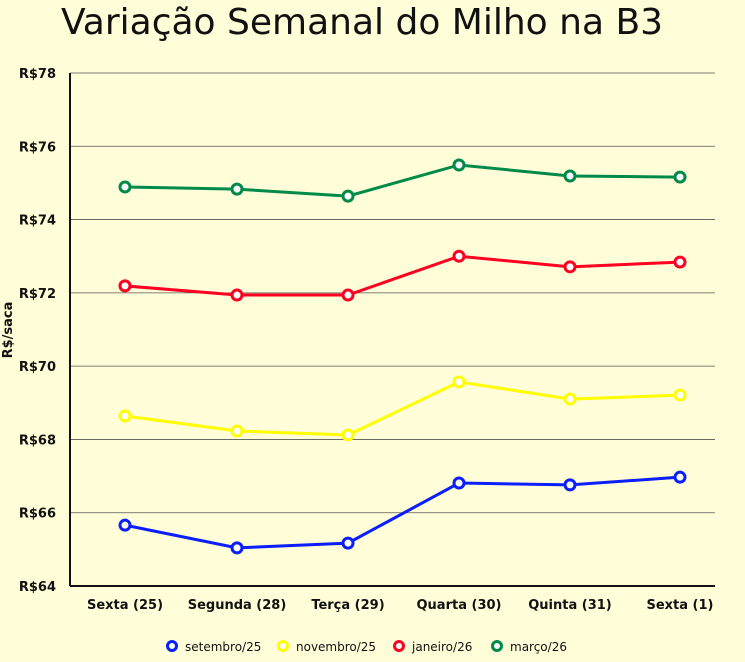 This screenshot has height=662, width=745. What do you see at coordinates (679, 605) in the screenshot?
I see `x-tick-label: Sexta (1)` at bounding box center [679, 605].